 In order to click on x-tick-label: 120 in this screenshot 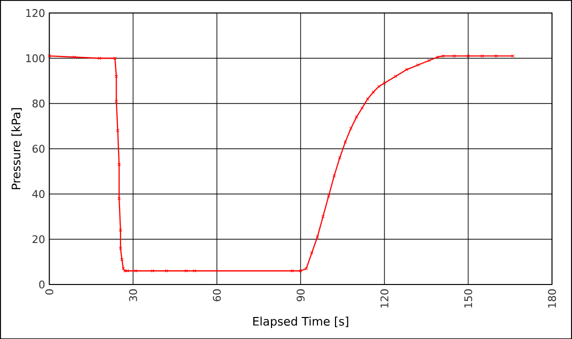, I will do `click(384, 298)`.